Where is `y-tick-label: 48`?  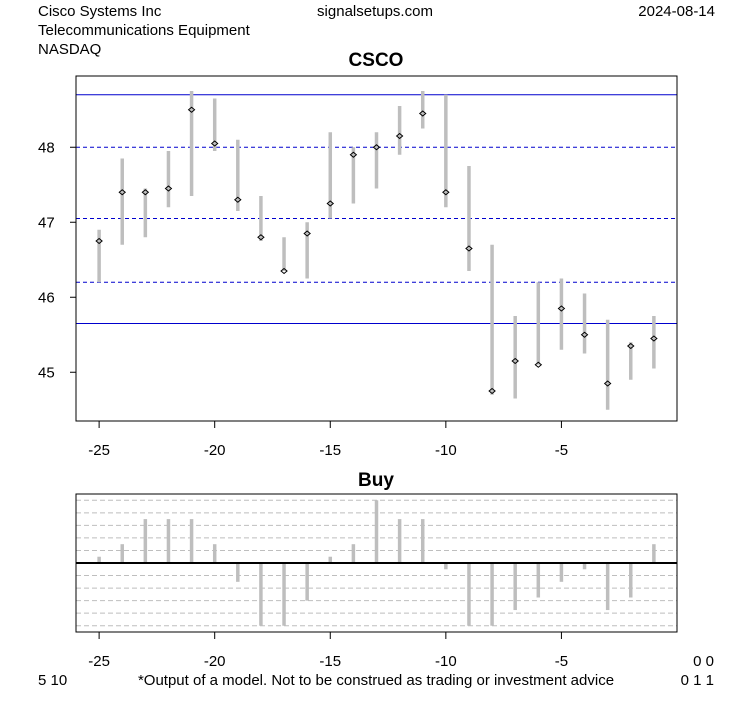
y-tick-label: 48 is located at coordinates (46, 147).